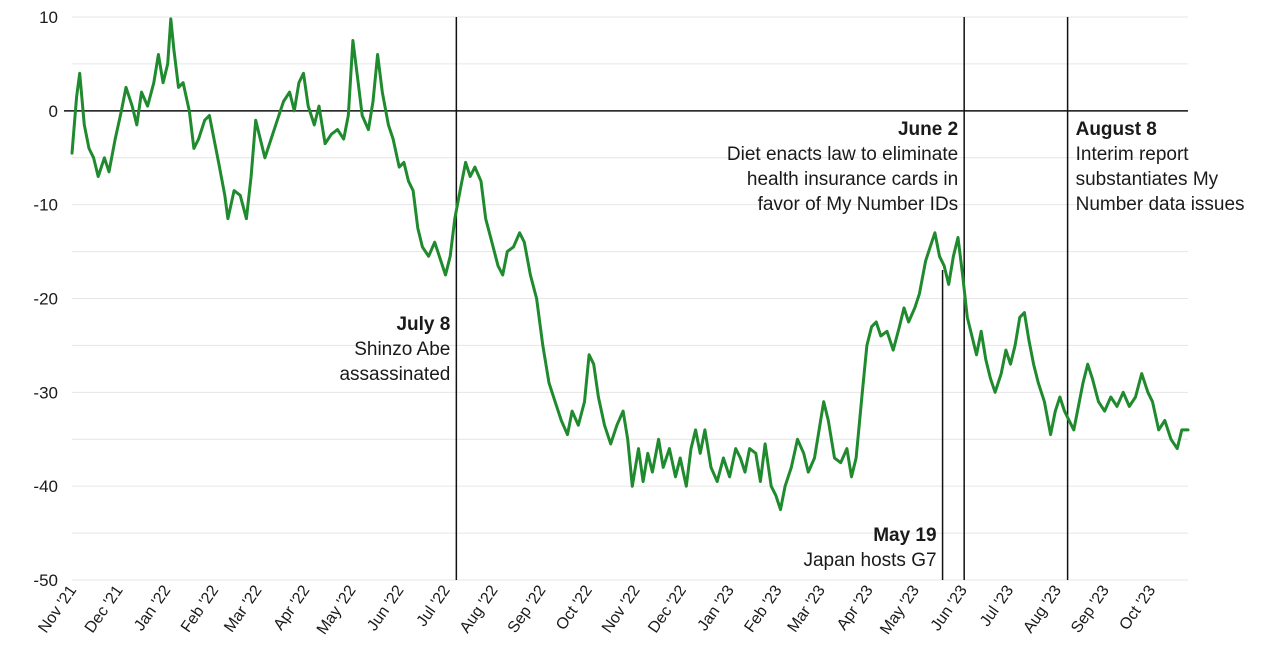  Describe the element at coordinates (45, 486) in the screenshot. I see `y-tick-label: -40` at that location.